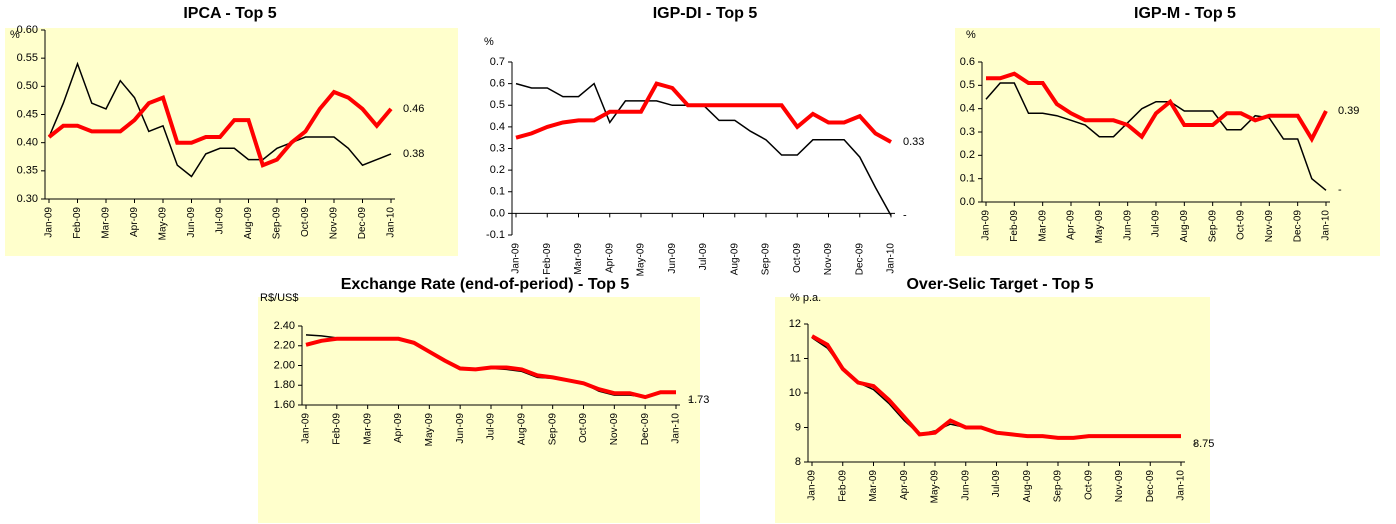  I want to click on y-tick-label: 0.4, so click(497, 127).